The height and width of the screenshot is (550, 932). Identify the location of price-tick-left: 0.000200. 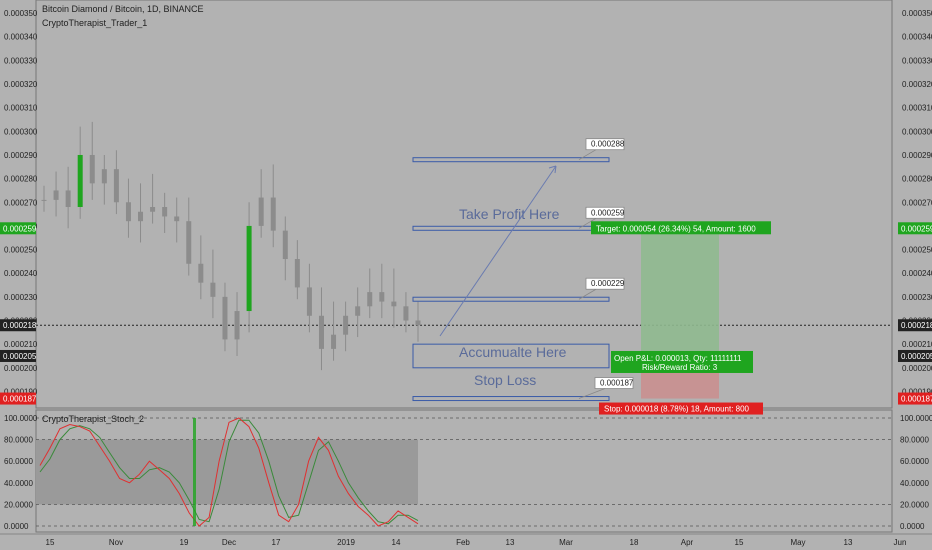
(21, 368).